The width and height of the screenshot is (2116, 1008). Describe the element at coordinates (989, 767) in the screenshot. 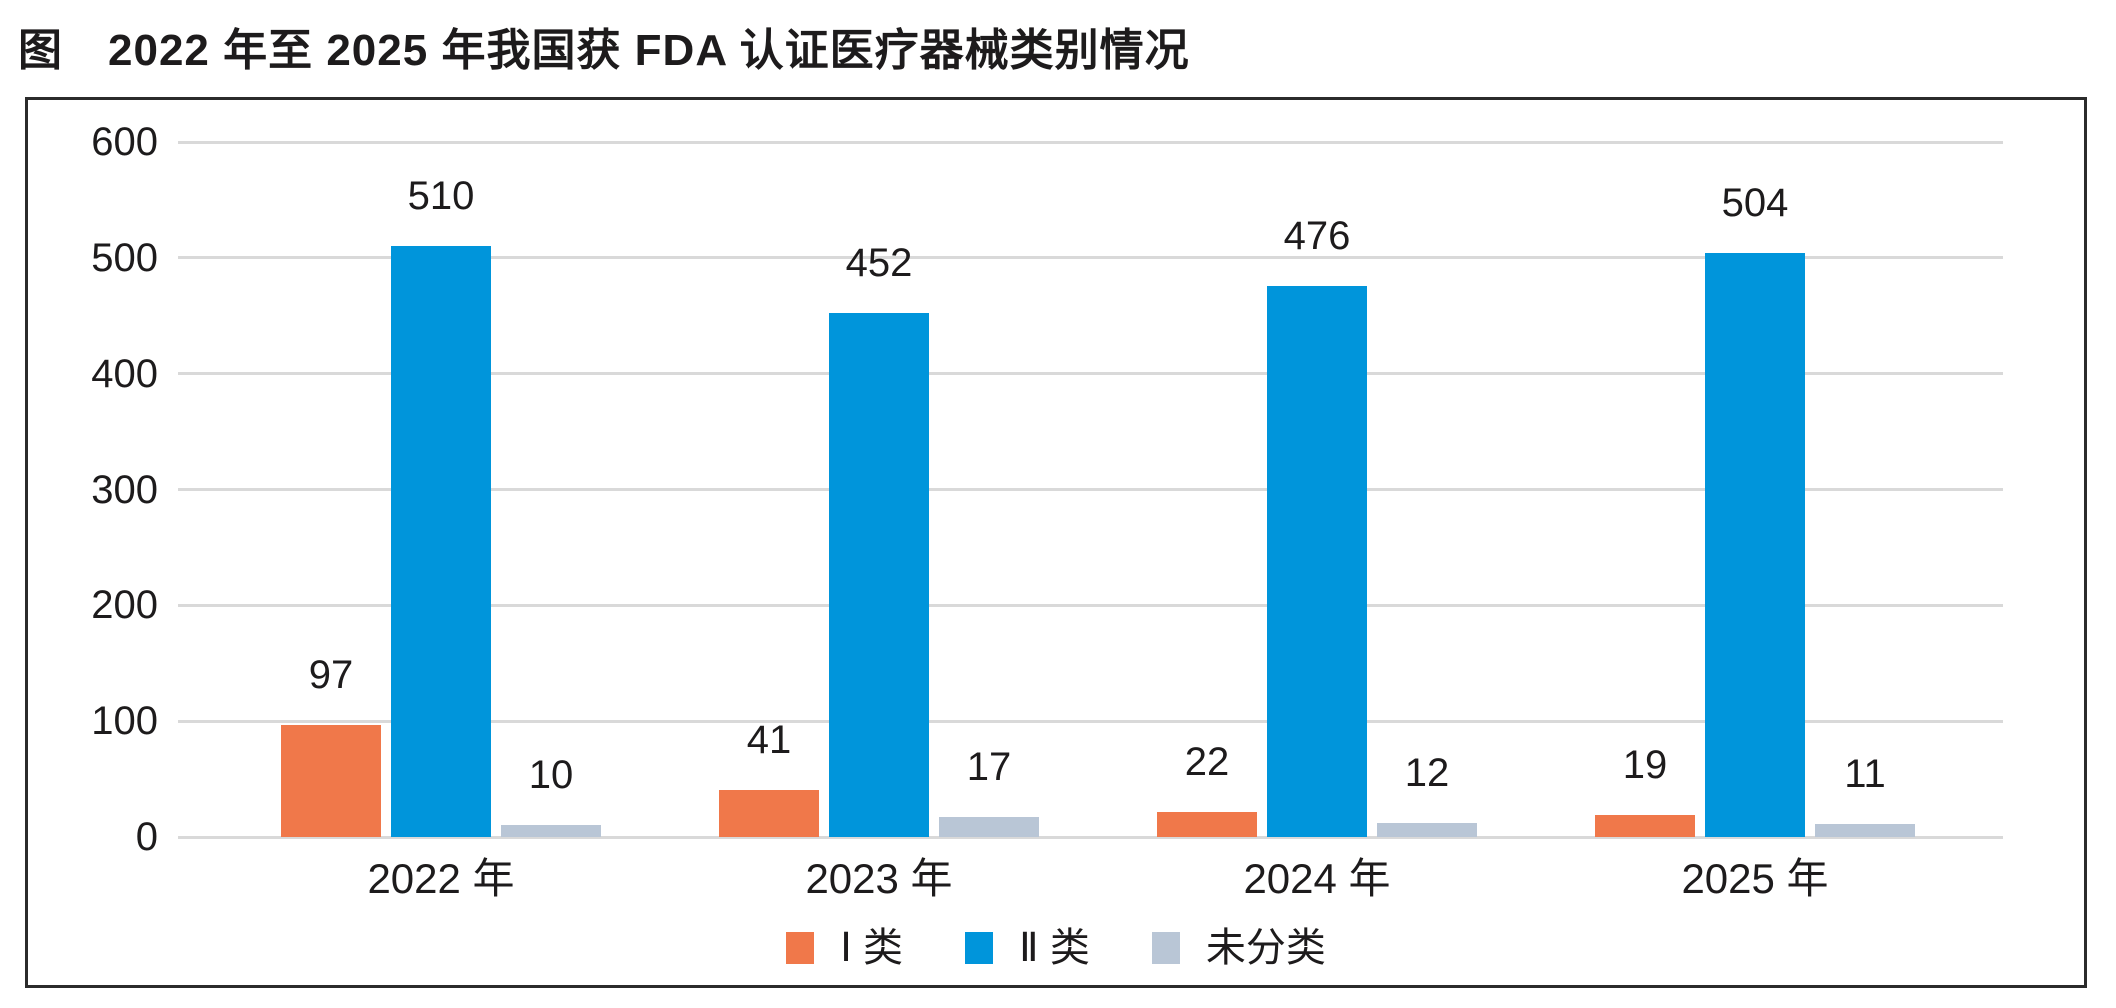

I see `bar-value-label: 17` at that location.